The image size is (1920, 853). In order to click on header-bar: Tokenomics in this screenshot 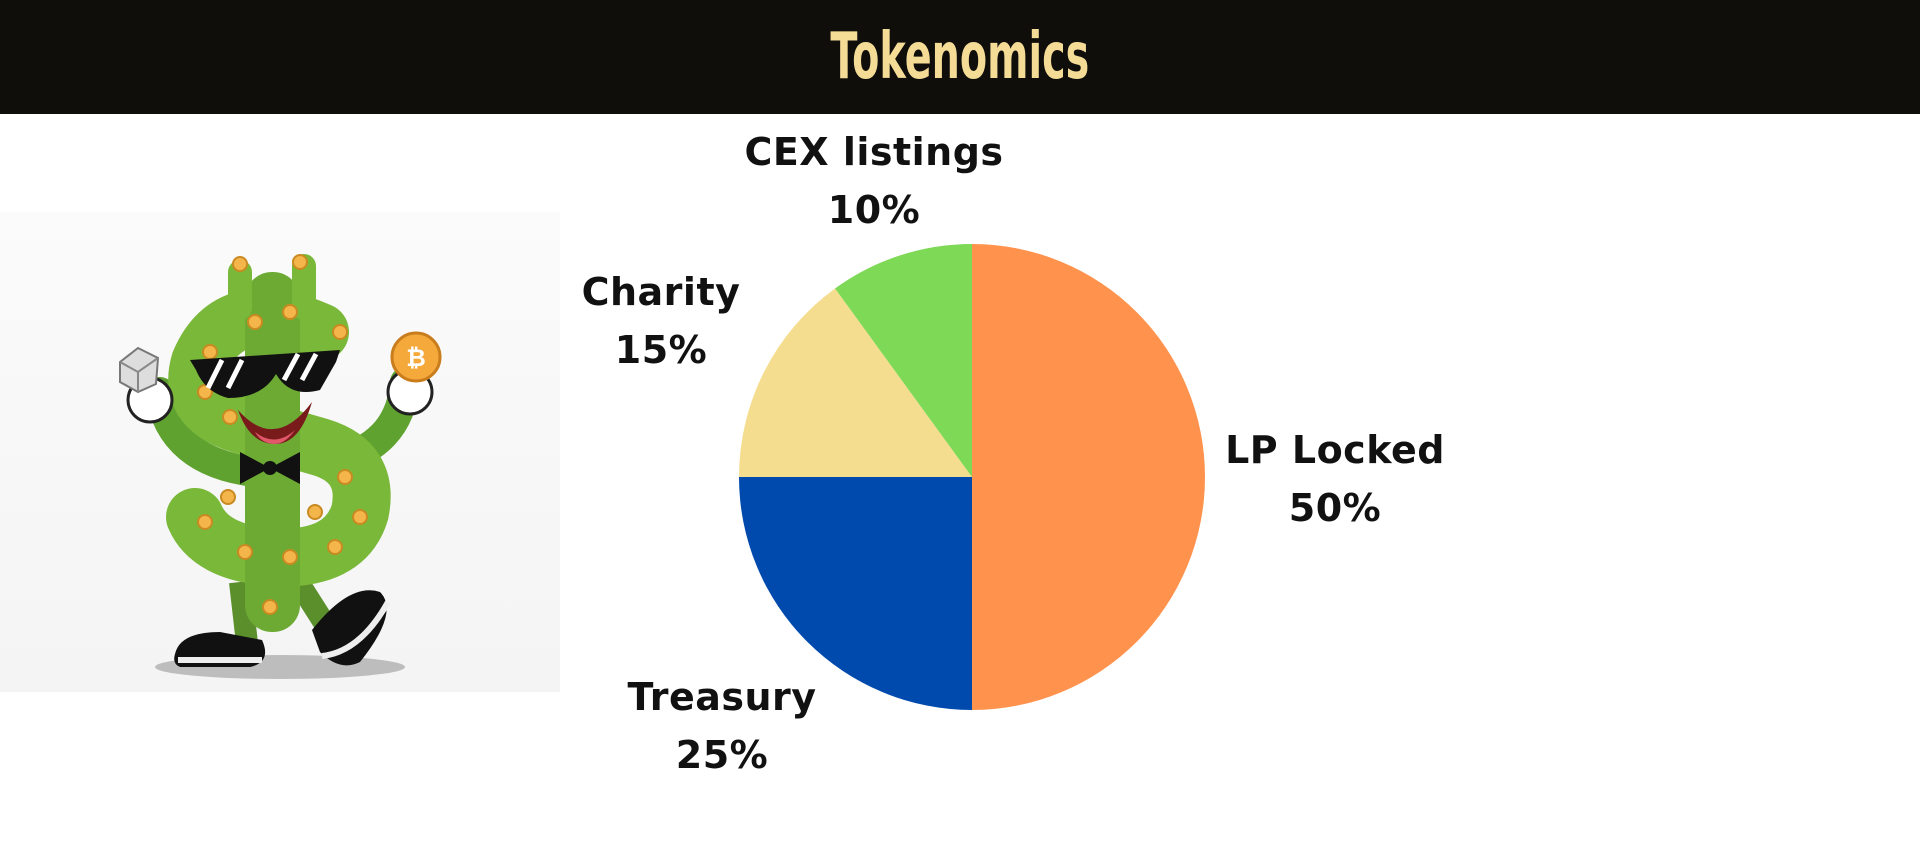, I will do `click(960, 57)`.